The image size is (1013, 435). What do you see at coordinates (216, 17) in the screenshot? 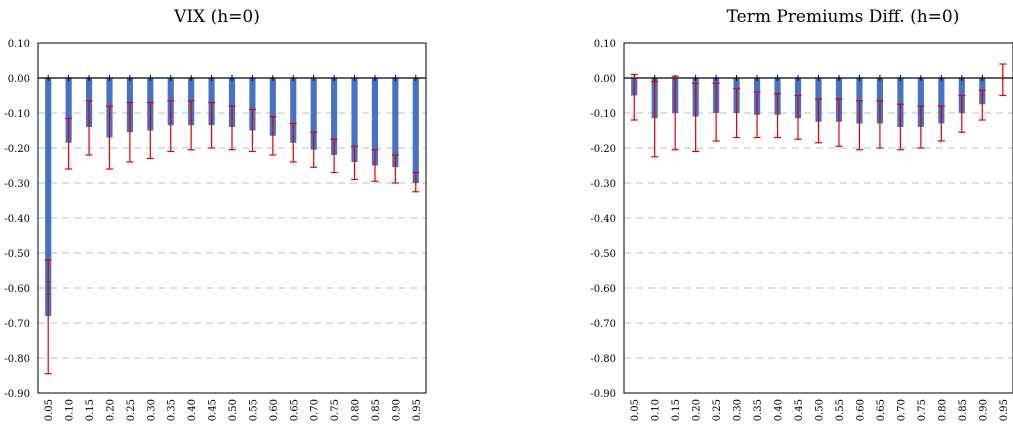
I see `chart-title: VIX (h=0)` at bounding box center [216, 17].